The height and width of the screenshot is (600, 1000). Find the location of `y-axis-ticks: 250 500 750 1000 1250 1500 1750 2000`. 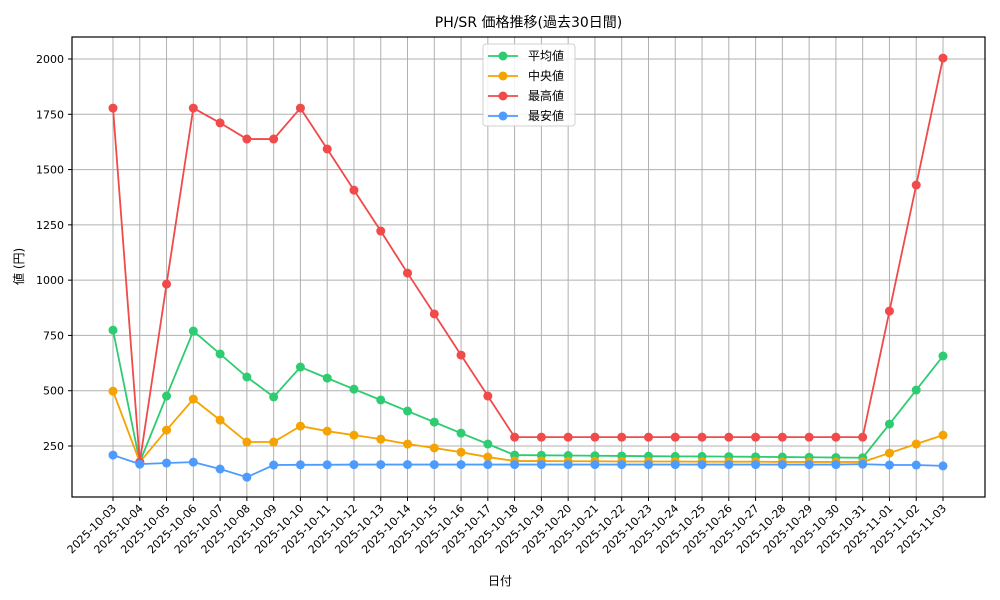

y-axis-ticks: 250 500 750 1000 1250 1500 1750 2000 is located at coordinates (54, 253).